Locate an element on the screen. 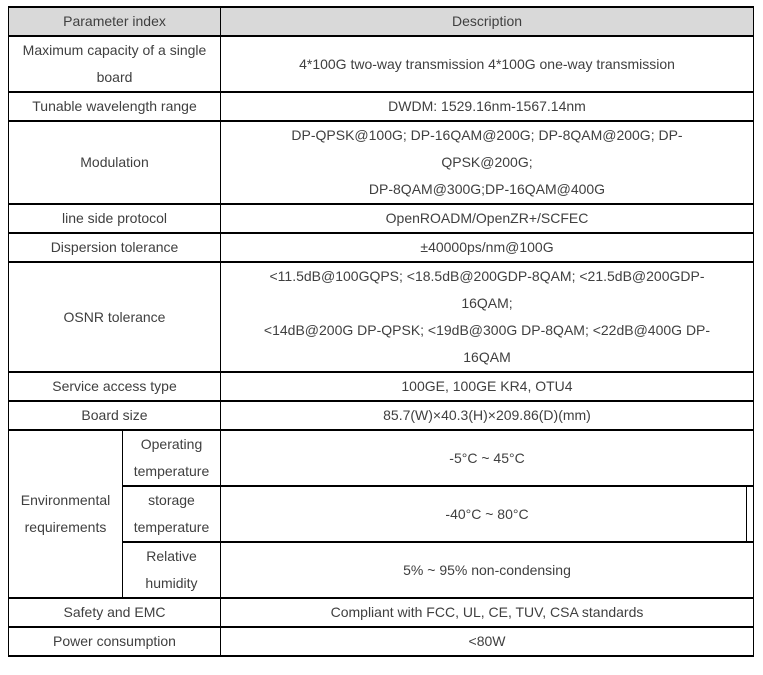 This screenshot has width=763, height=675. cell-line: Dispersion tolerance is located at coordinates (114, 247).